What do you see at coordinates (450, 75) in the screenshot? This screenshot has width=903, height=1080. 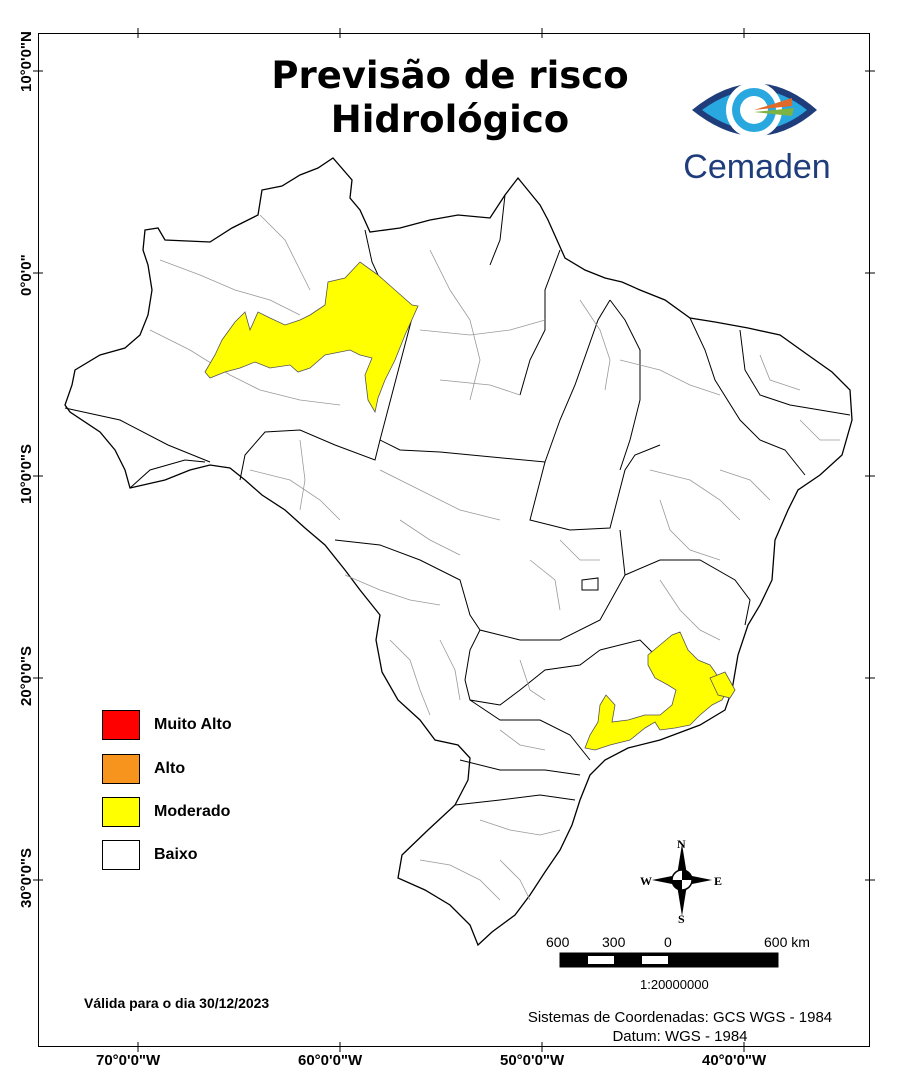 I see `title-line-1: Previsão de risco` at bounding box center [450, 75].